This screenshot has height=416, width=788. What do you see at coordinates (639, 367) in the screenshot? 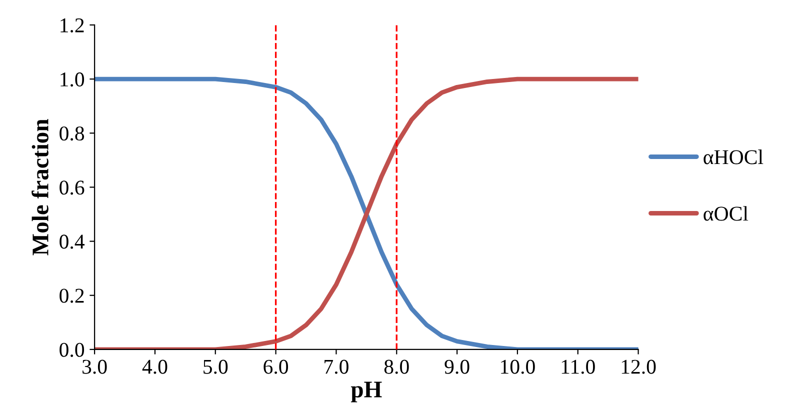
I see `x-tick-label: 12.0` at bounding box center [639, 367].